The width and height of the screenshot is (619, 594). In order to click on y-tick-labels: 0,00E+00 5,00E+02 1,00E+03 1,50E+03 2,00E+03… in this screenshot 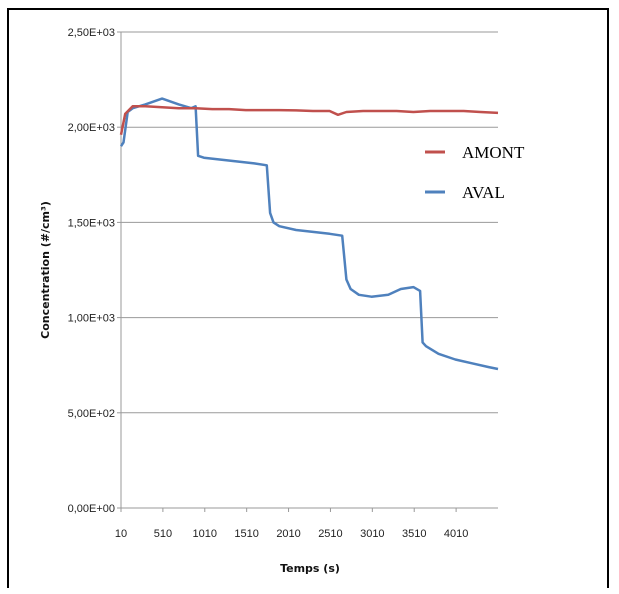, I will do `click(94, 271)`.